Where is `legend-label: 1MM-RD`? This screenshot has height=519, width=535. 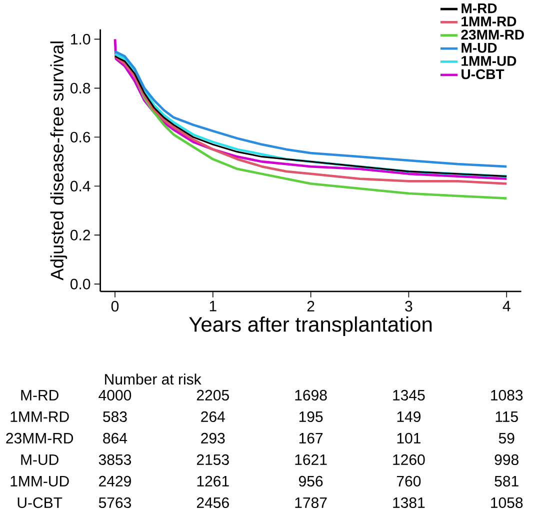
legend-label: 1MM-RD is located at coordinates (489, 21).